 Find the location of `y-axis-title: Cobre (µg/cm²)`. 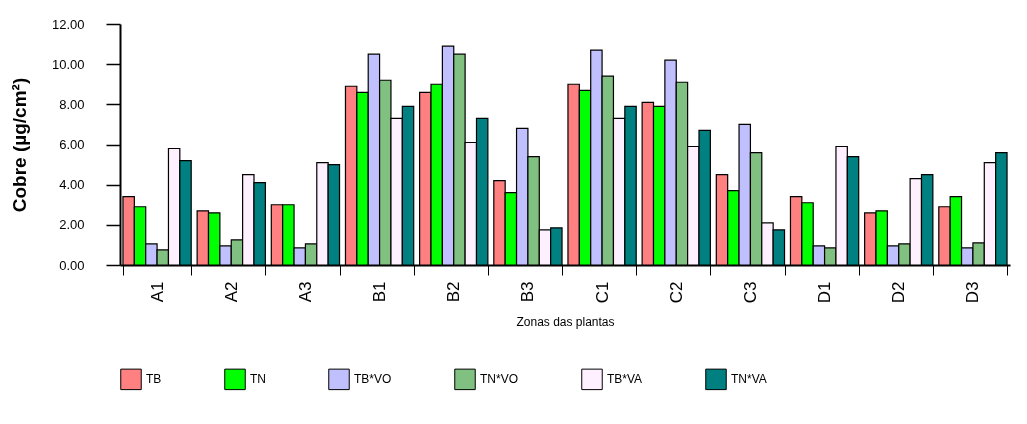

y-axis-title: Cobre (µg/cm²) is located at coordinates (19, 145).